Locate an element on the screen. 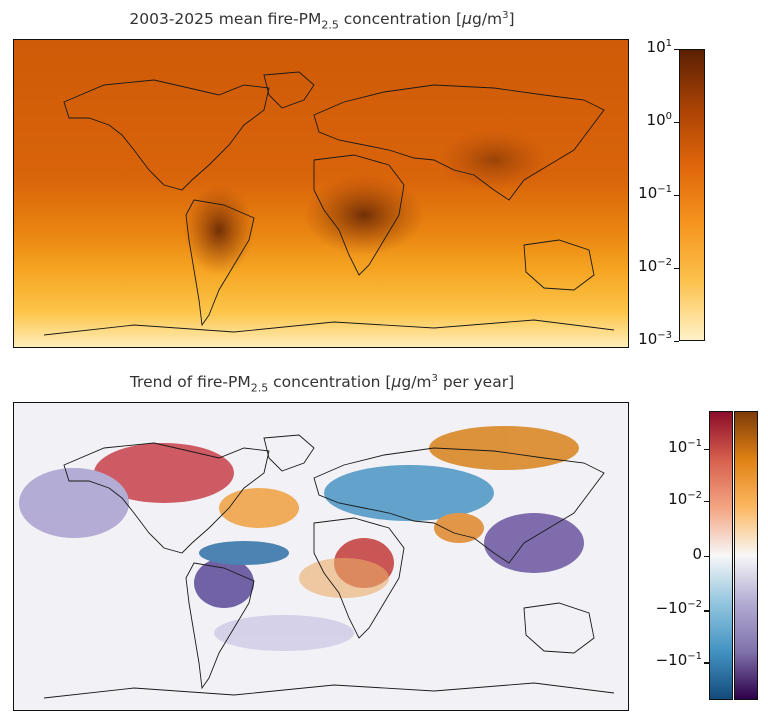 Image resolution: width=768 pixels, height=723 pixels. mean-colorbar-tick-label: 10⁻¹ is located at coordinates (655, 193).